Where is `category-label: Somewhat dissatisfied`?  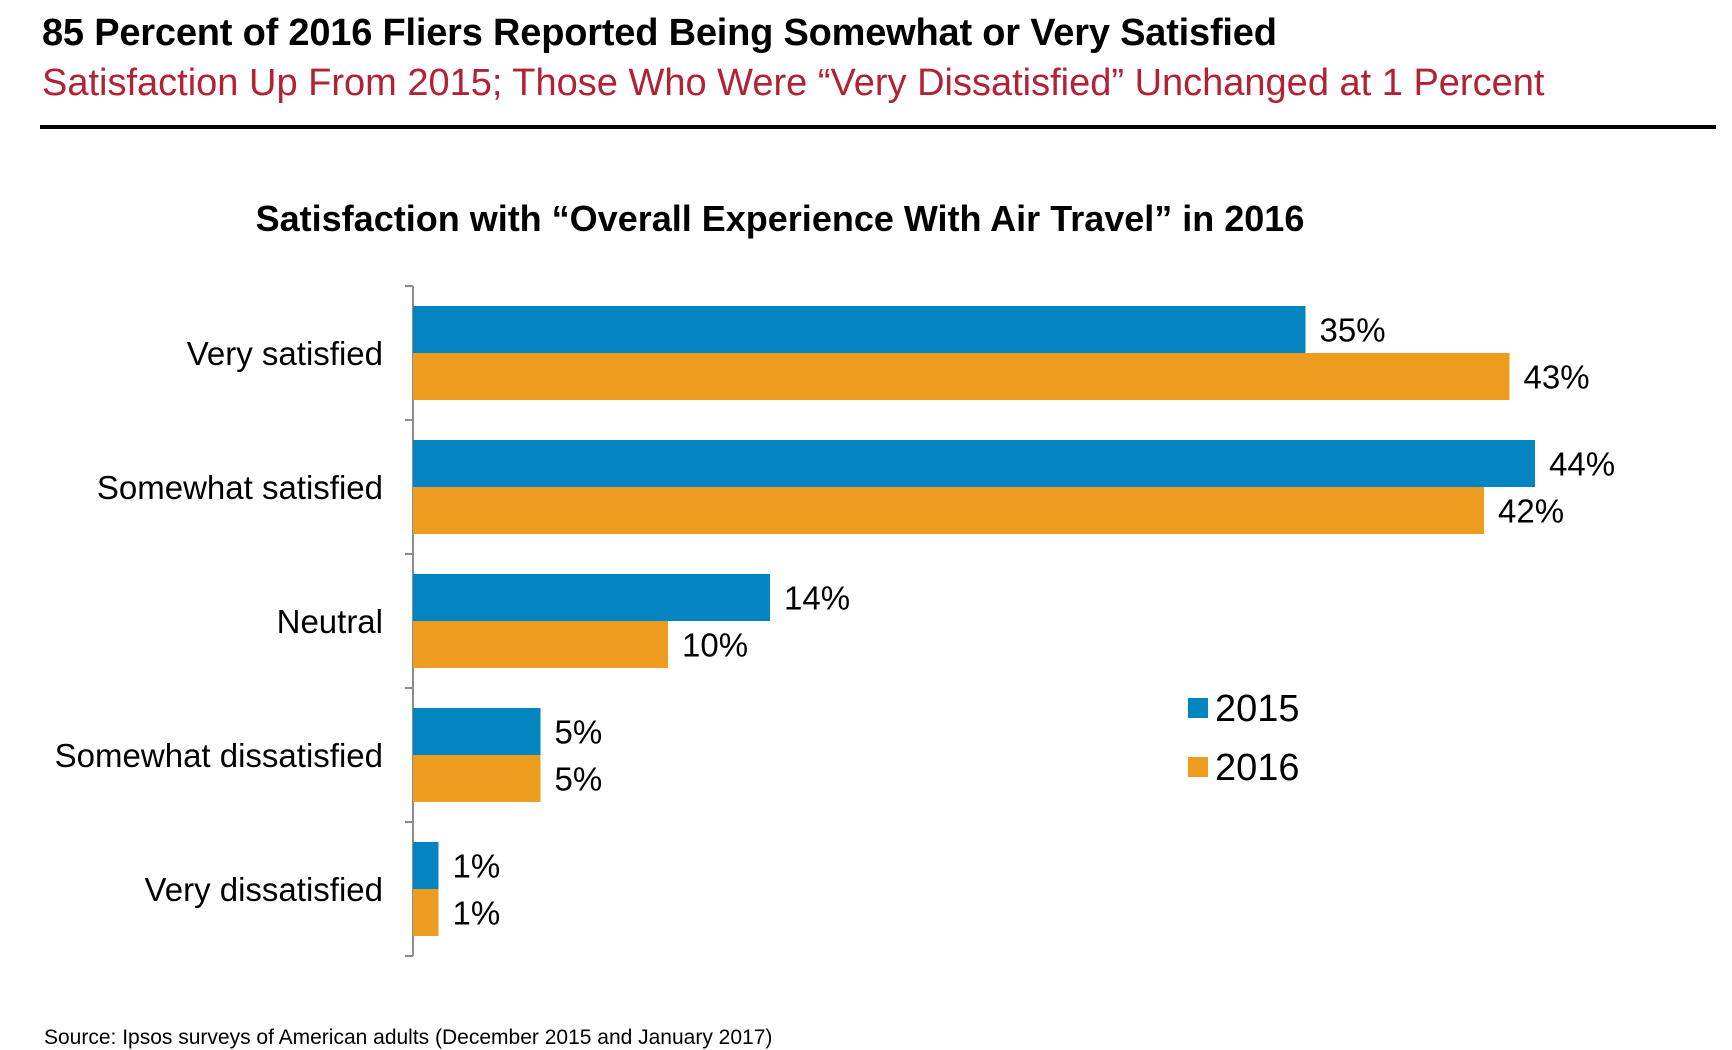 category-label: Somewhat dissatisfied is located at coordinates (219, 755).